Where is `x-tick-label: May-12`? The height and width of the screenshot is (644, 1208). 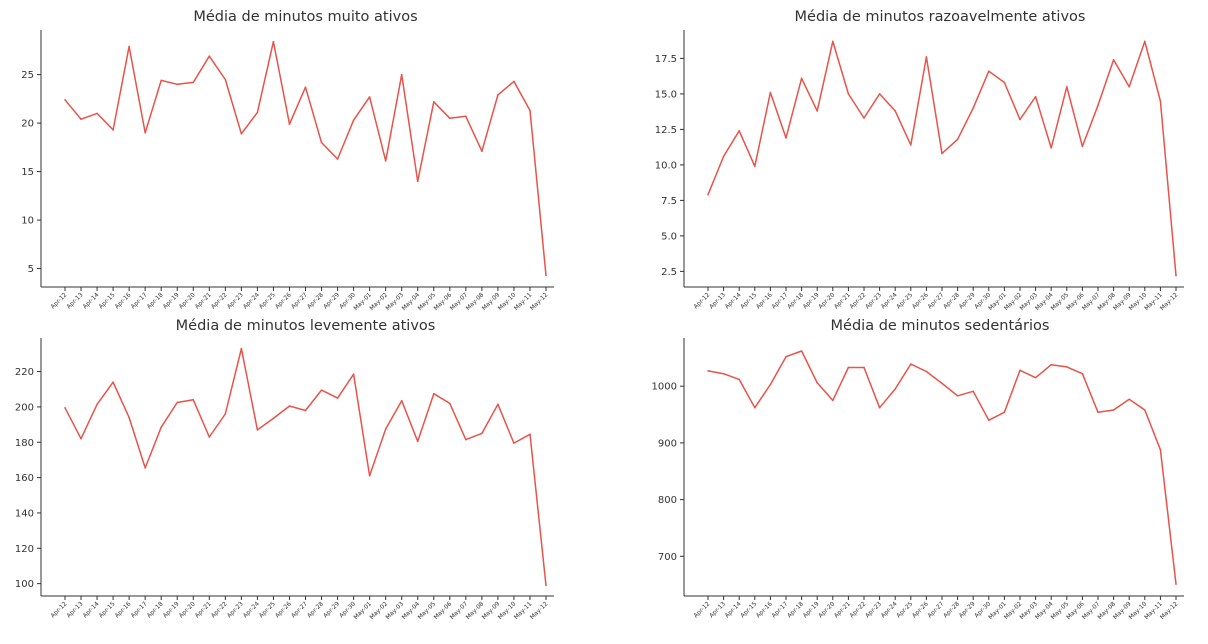 x-tick-label: May-12 is located at coordinates (1169, 301).